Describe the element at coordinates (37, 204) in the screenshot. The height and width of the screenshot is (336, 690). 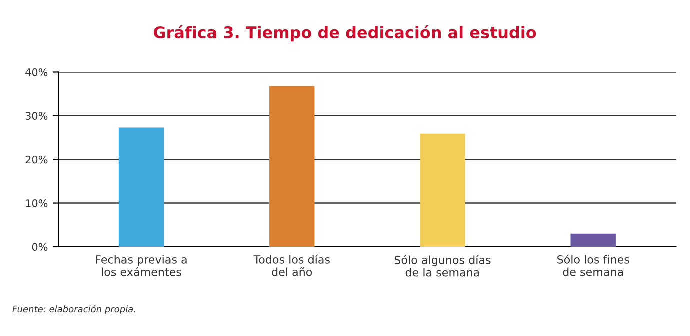
I see `y-tick-label: 10%` at that location.